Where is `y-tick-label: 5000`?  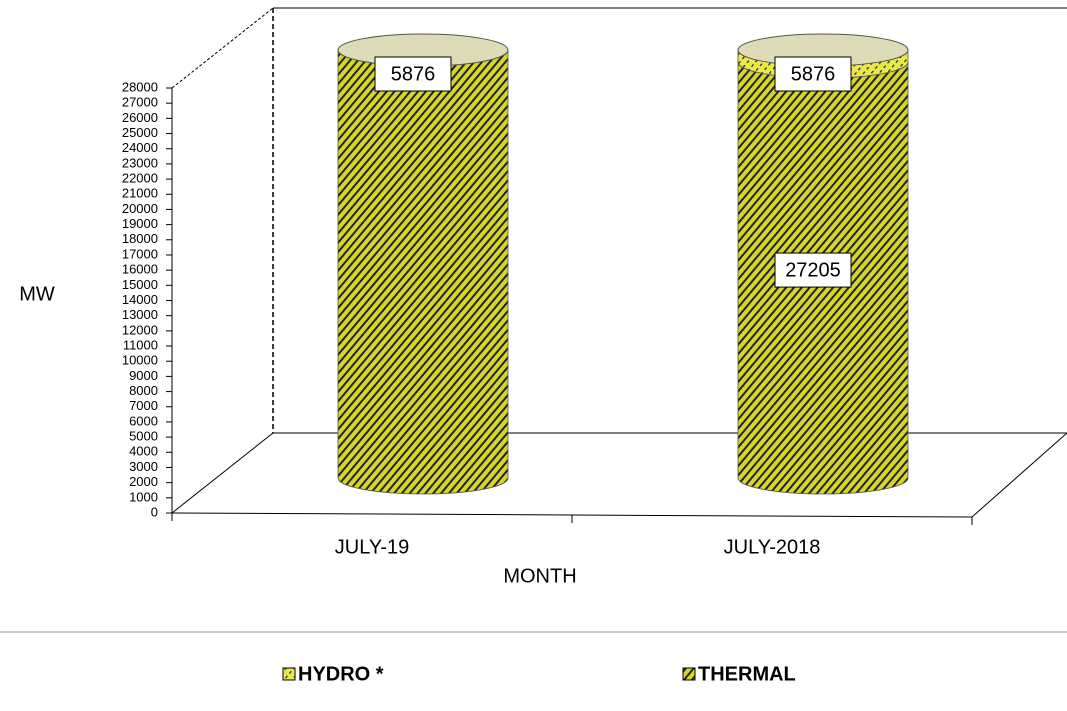 y-tick-label: 5000 is located at coordinates (143, 436).